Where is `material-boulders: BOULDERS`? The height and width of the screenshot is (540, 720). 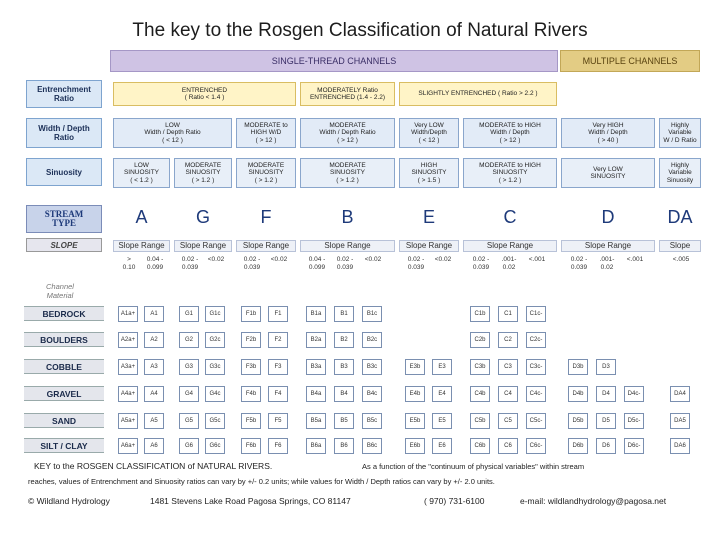 material-boulders: BOULDERS is located at coordinates (64, 339).